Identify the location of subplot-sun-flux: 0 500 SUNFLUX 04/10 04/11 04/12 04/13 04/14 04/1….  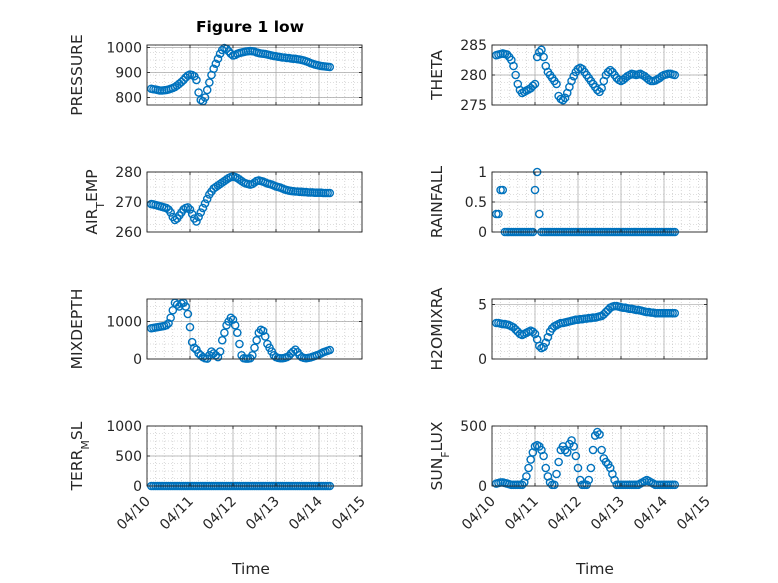
(571, 476).